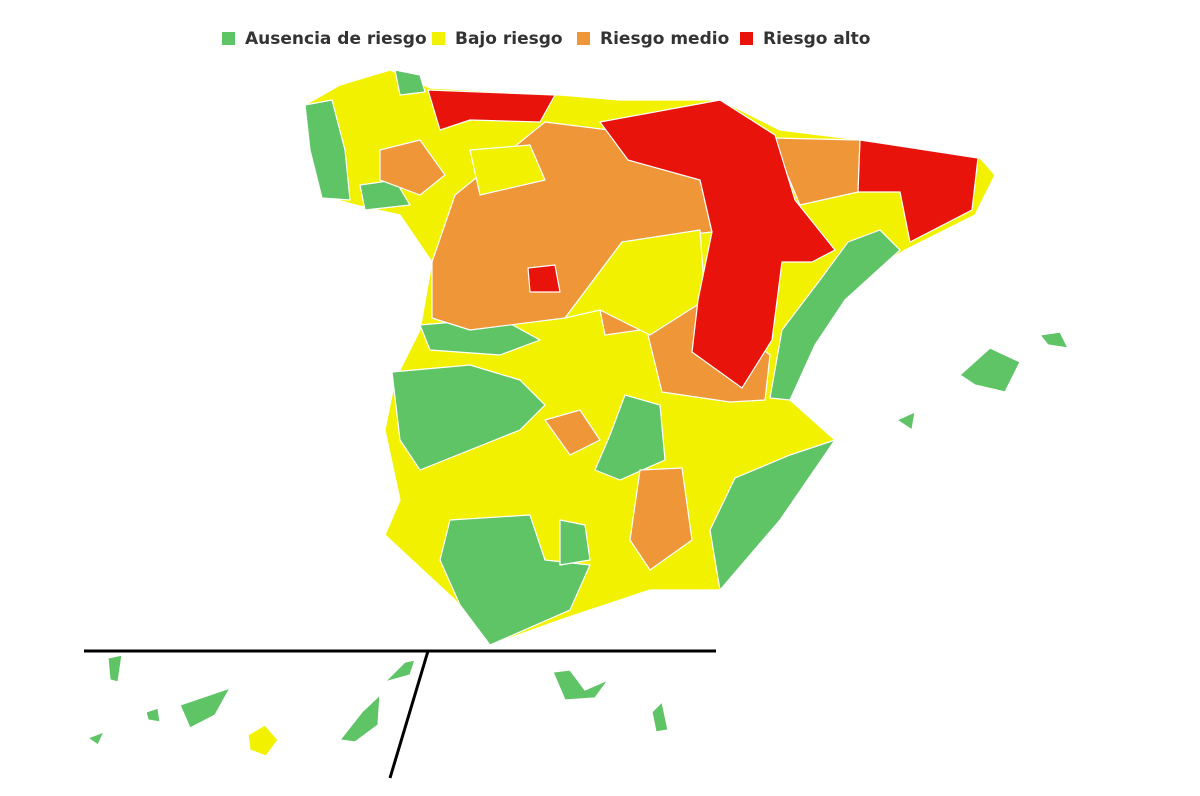 This screenshot has height=796, width=1200. What do you see at coordinates (664, 39) in the screenshot?
I see `legend-label: Riesgo medio` at bounding box center [664, 39].